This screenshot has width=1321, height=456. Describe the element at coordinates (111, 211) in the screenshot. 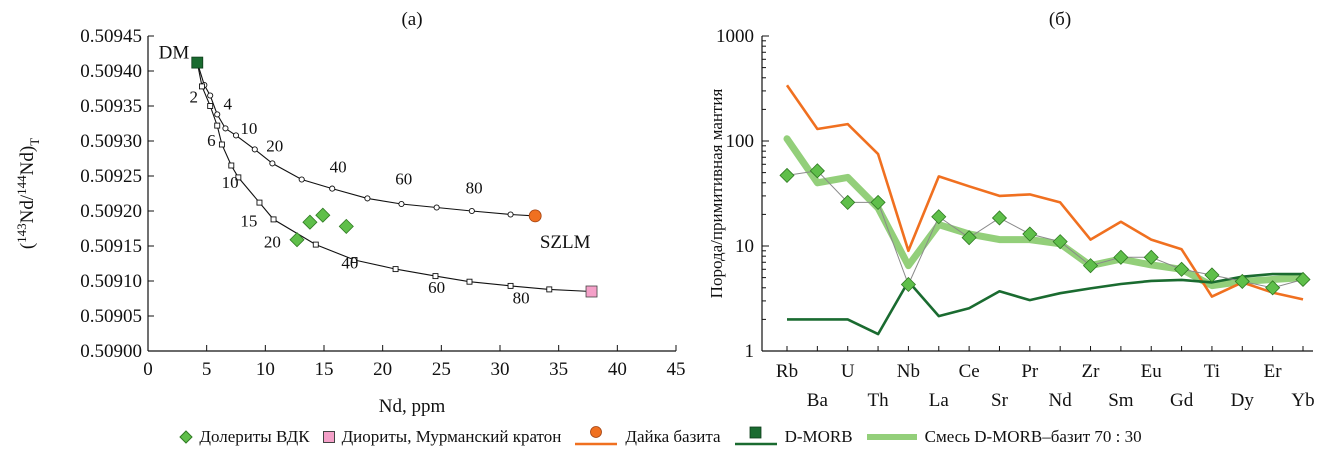

I see `a-y-tick-label: 0.50920` at that location.